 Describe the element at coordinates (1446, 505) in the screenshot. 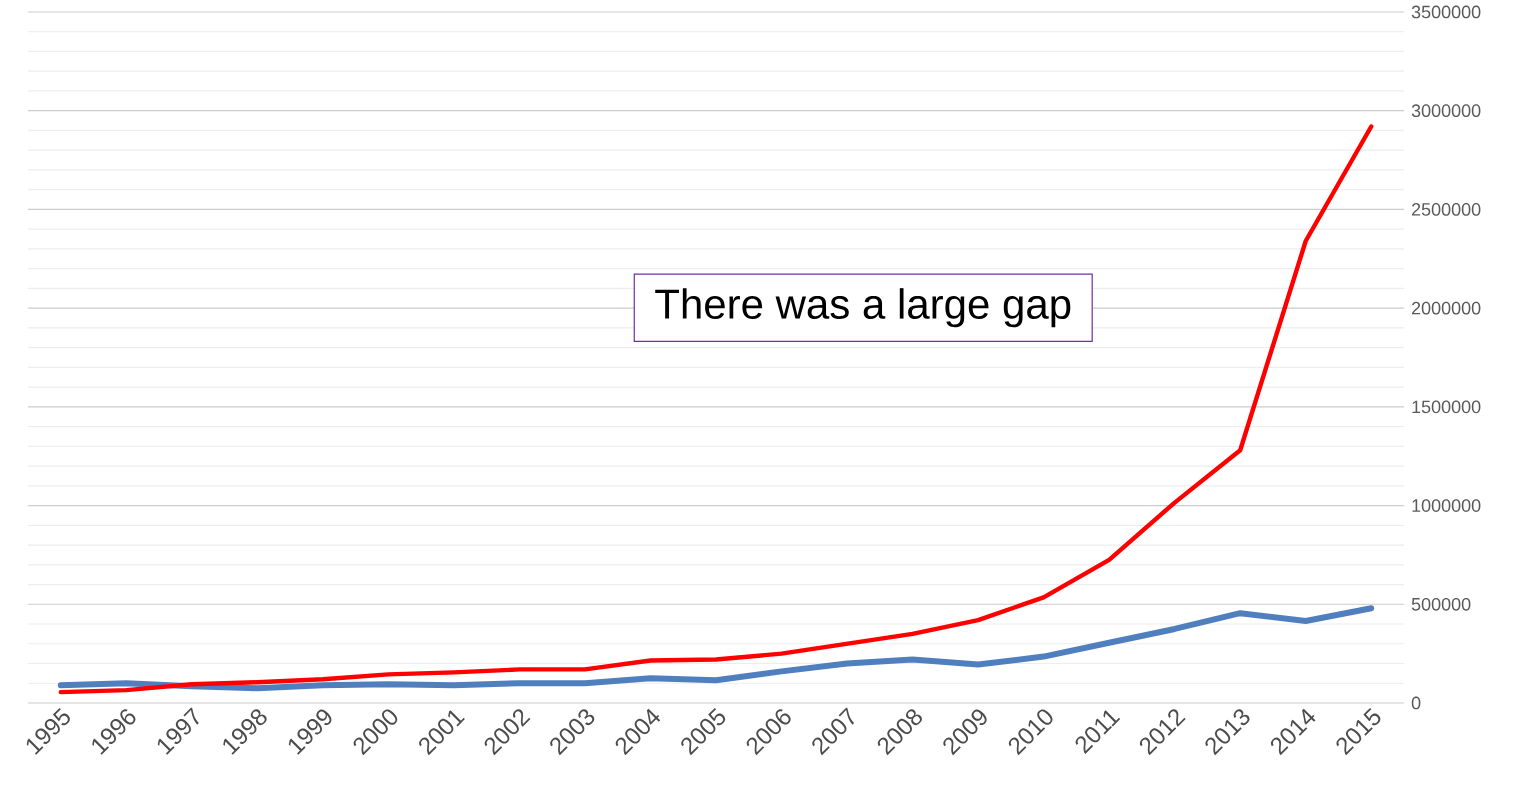

I see `y-tick-label: 1000000` at that location.